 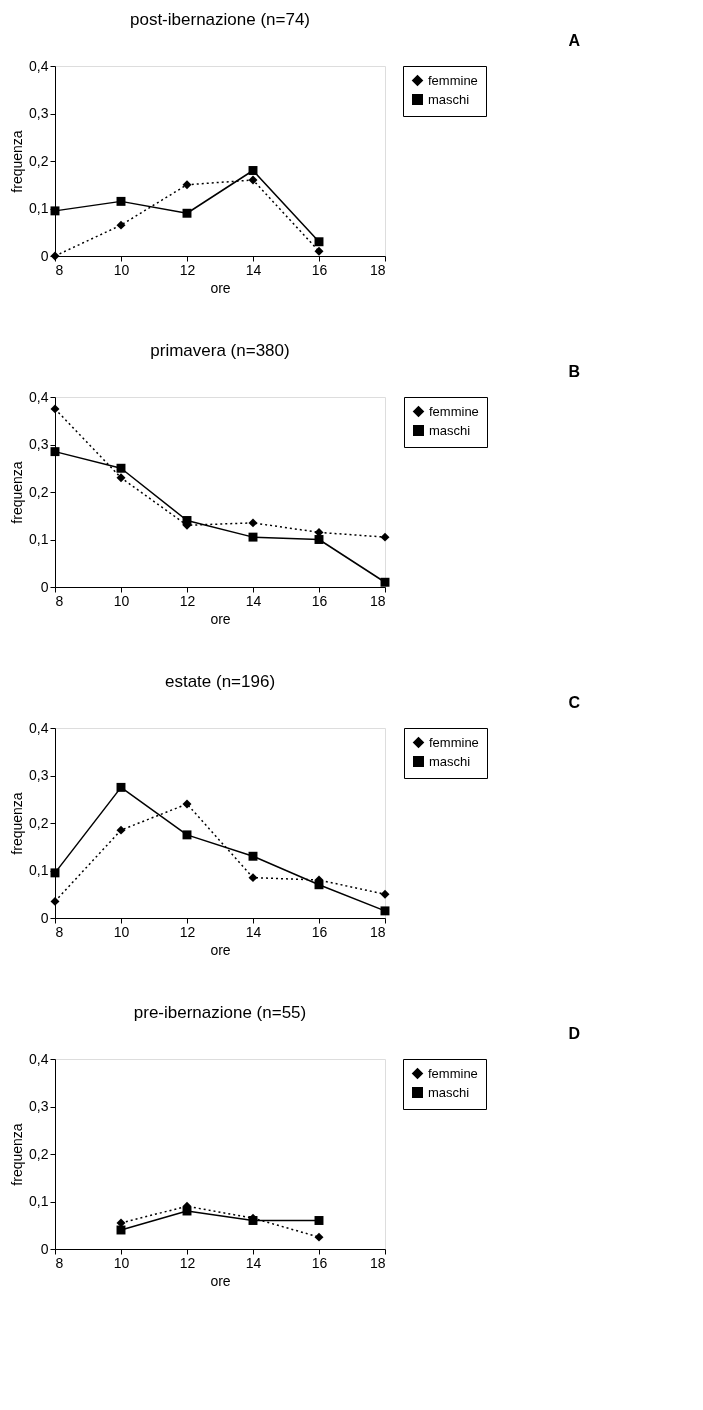 What do you see at coordinates (574, 1033) in the screenshot?
I see `text: D` at bounding box center [574, 1033].